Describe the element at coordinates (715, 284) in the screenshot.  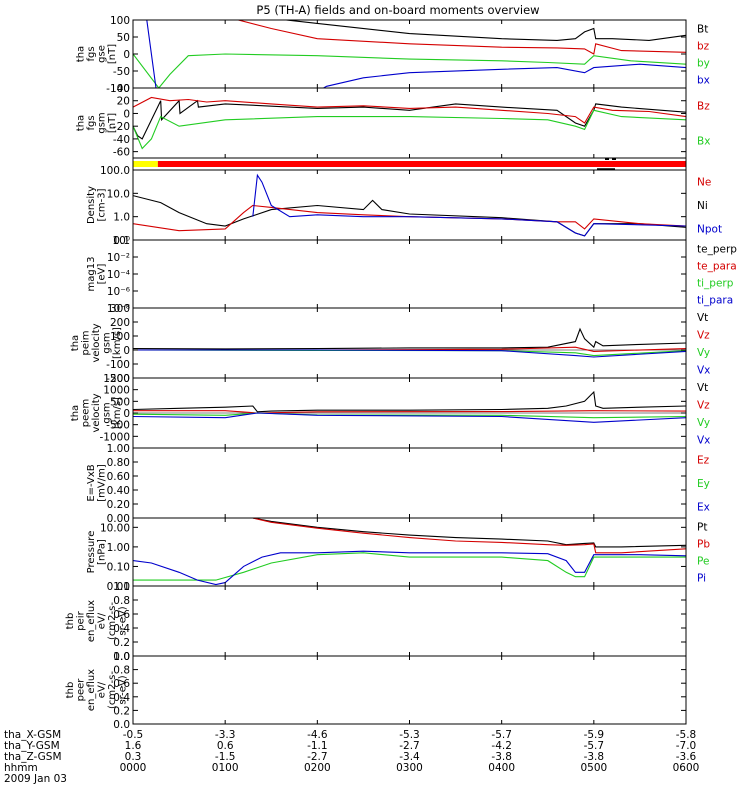
I see `legend-ti_perp: ti_perp` at that location.